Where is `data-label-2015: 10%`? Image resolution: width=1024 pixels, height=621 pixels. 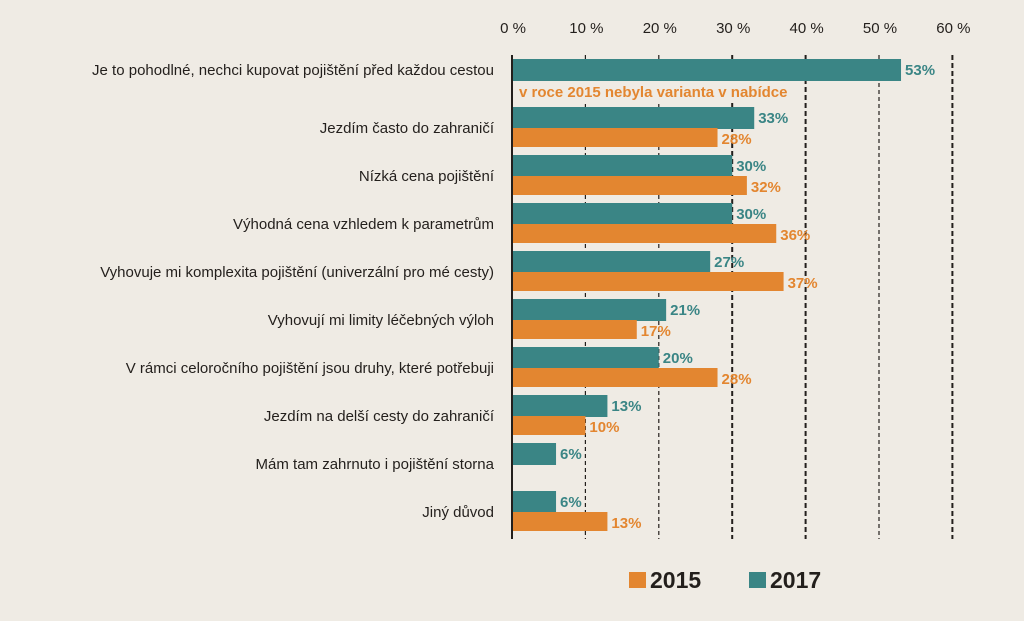
data-label-2015: 10% is located at coordinates (604, 427).